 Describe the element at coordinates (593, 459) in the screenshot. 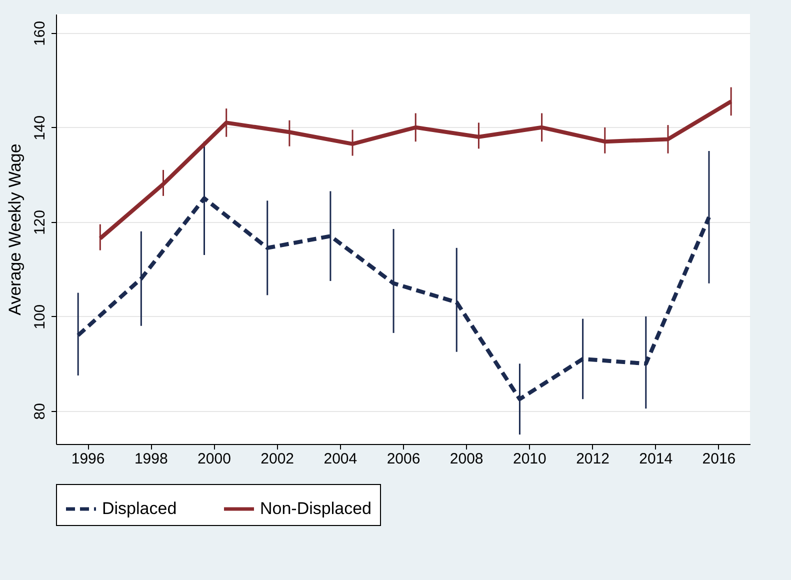

I see `x-tick-label: 2012` at that location.